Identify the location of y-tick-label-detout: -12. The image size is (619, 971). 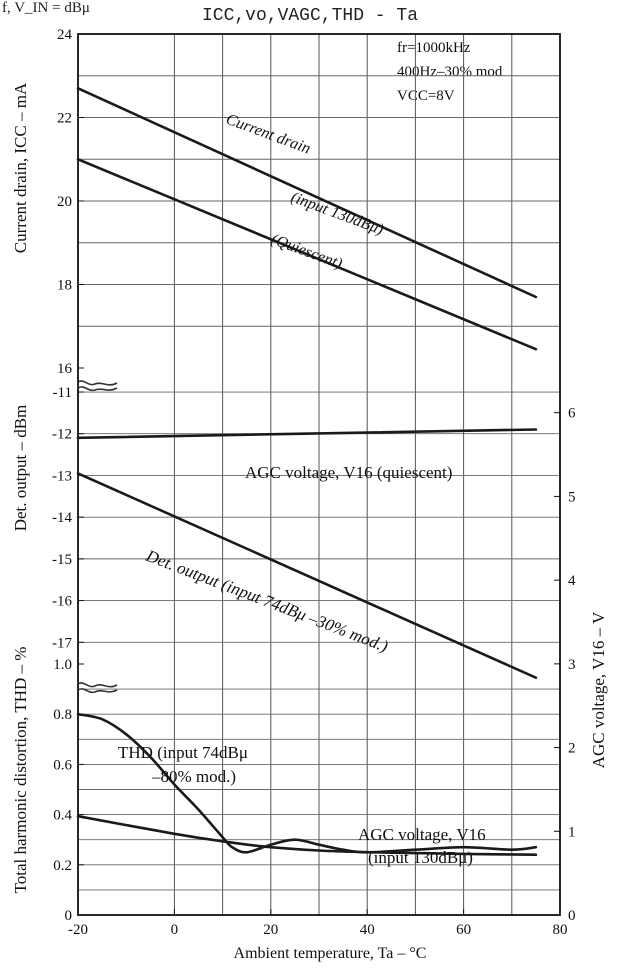
(62, 435).